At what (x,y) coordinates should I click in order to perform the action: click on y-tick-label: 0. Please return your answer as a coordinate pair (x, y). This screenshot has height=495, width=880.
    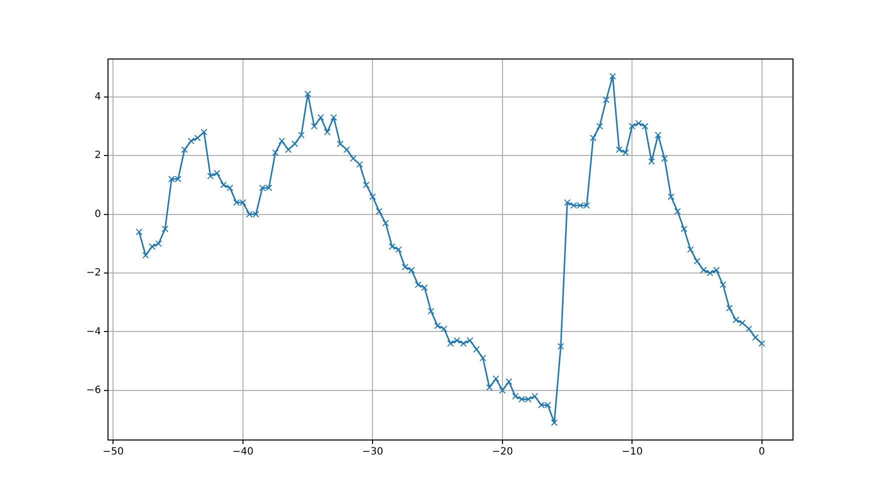
    Looking at the image, I should click on (97, 214).